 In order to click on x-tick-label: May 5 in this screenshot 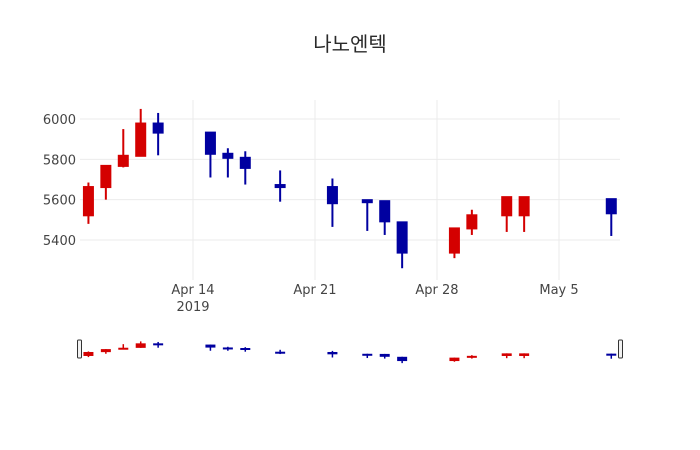, I will do `click(558, 290)`.